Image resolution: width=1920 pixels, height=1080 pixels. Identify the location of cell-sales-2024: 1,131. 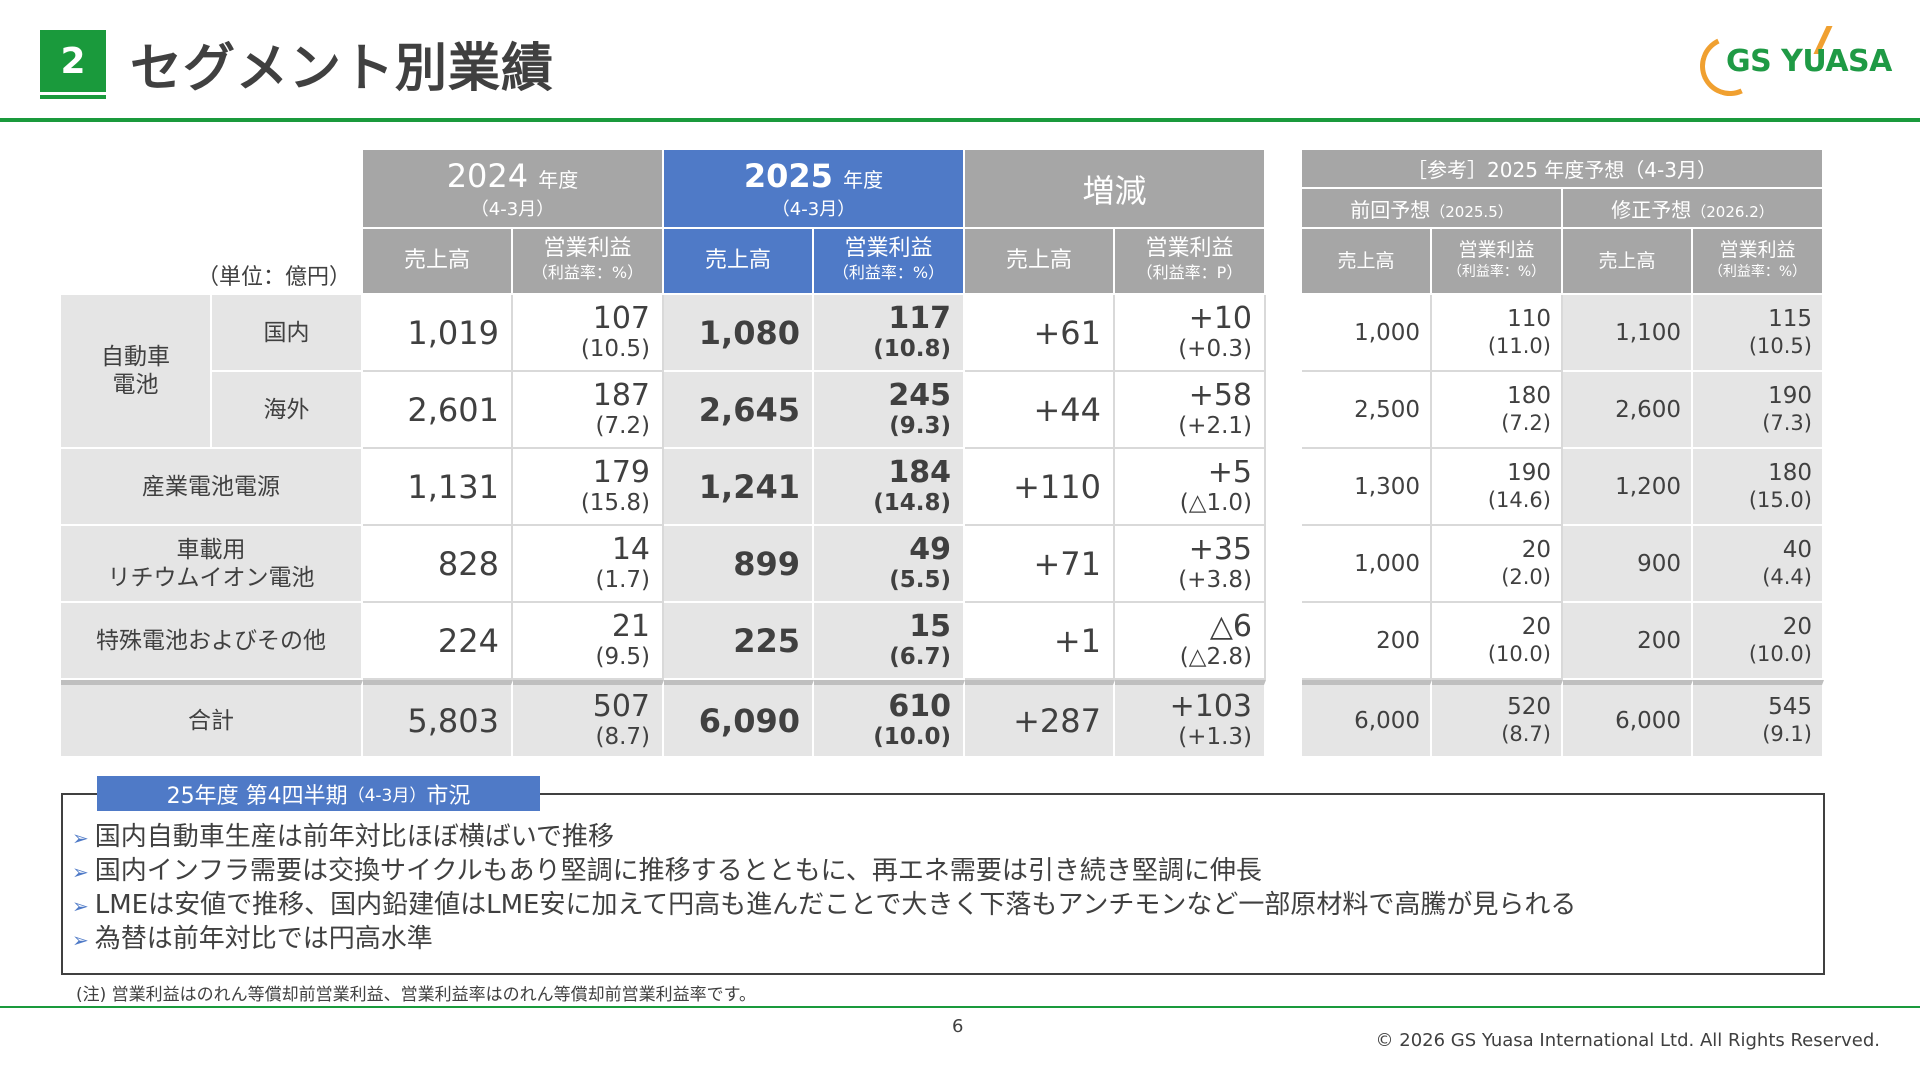
(438, 487).